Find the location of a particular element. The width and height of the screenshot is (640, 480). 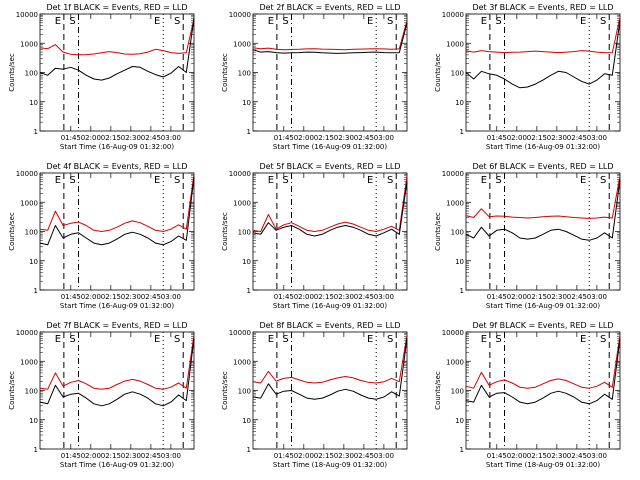

chart-title: Det 4f BLACK = Events, RED = LLD is located at coordinates (116, 166).